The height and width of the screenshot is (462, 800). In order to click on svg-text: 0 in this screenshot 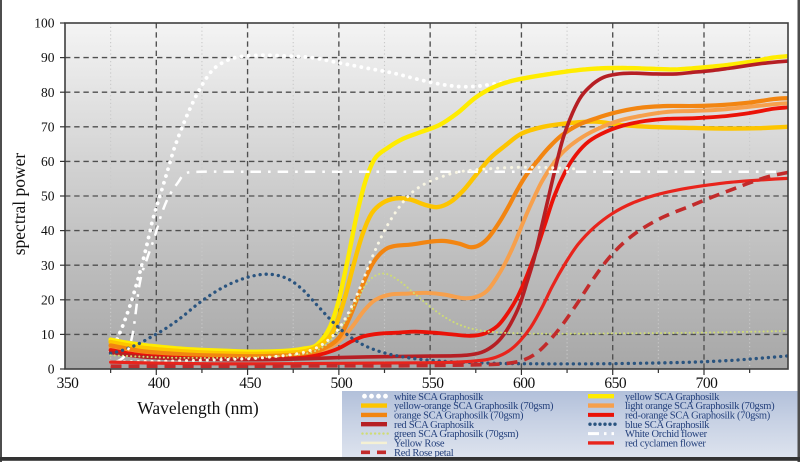, I will do `click(51, 369)`.